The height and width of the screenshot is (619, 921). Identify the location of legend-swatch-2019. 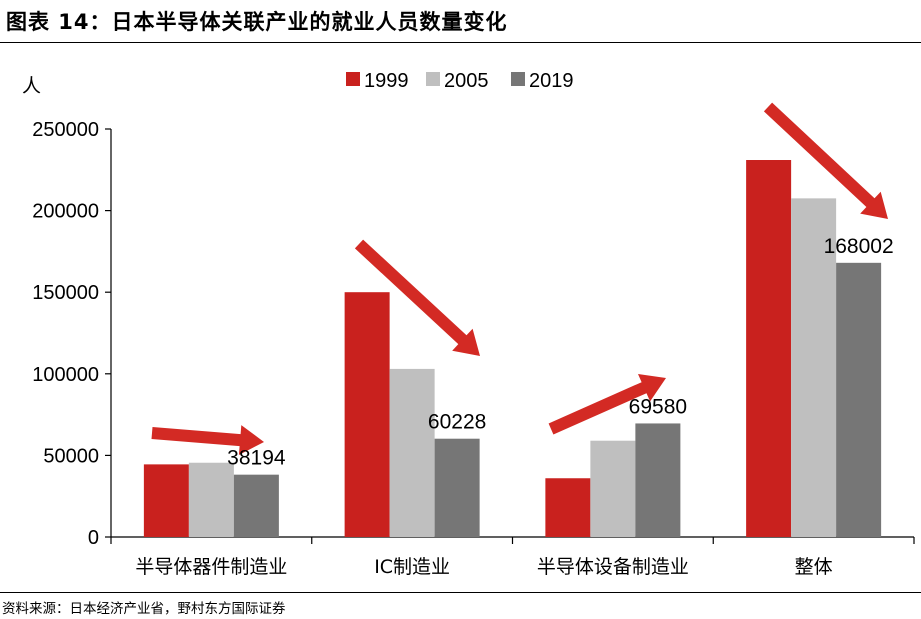
(518, 79).